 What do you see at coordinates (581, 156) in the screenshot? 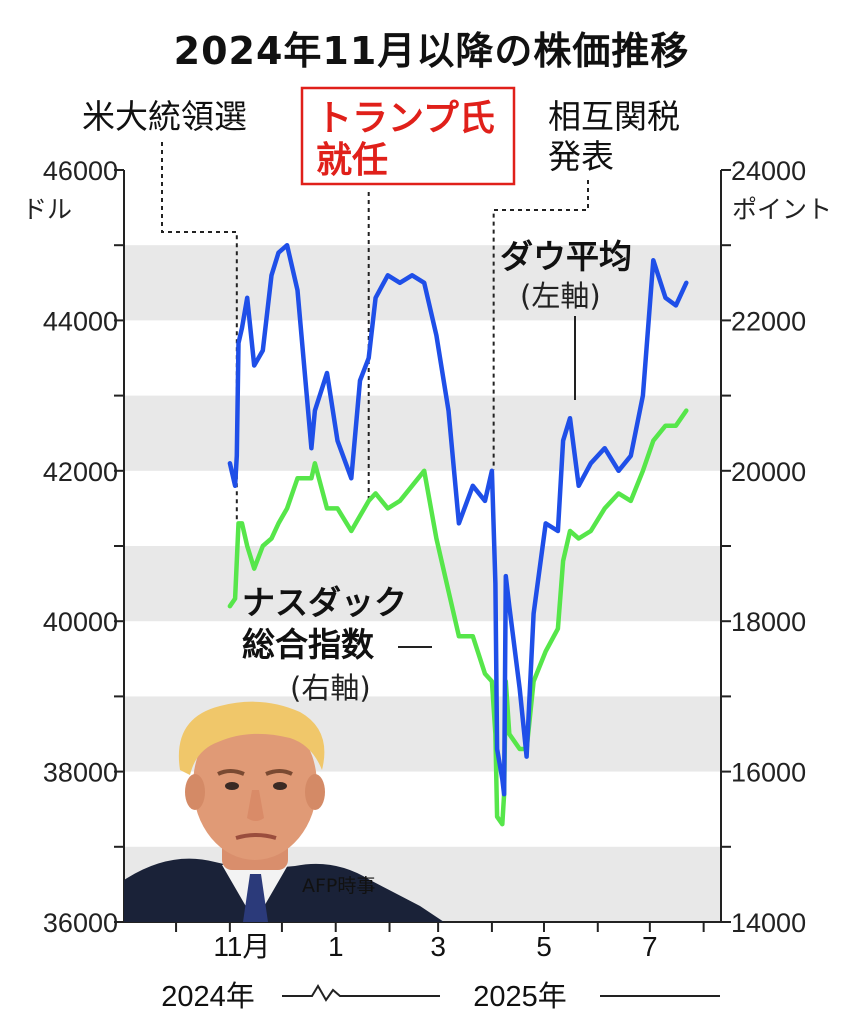
I see `annotation-tariff-line2: 発表` at bounding box center [581, 156].